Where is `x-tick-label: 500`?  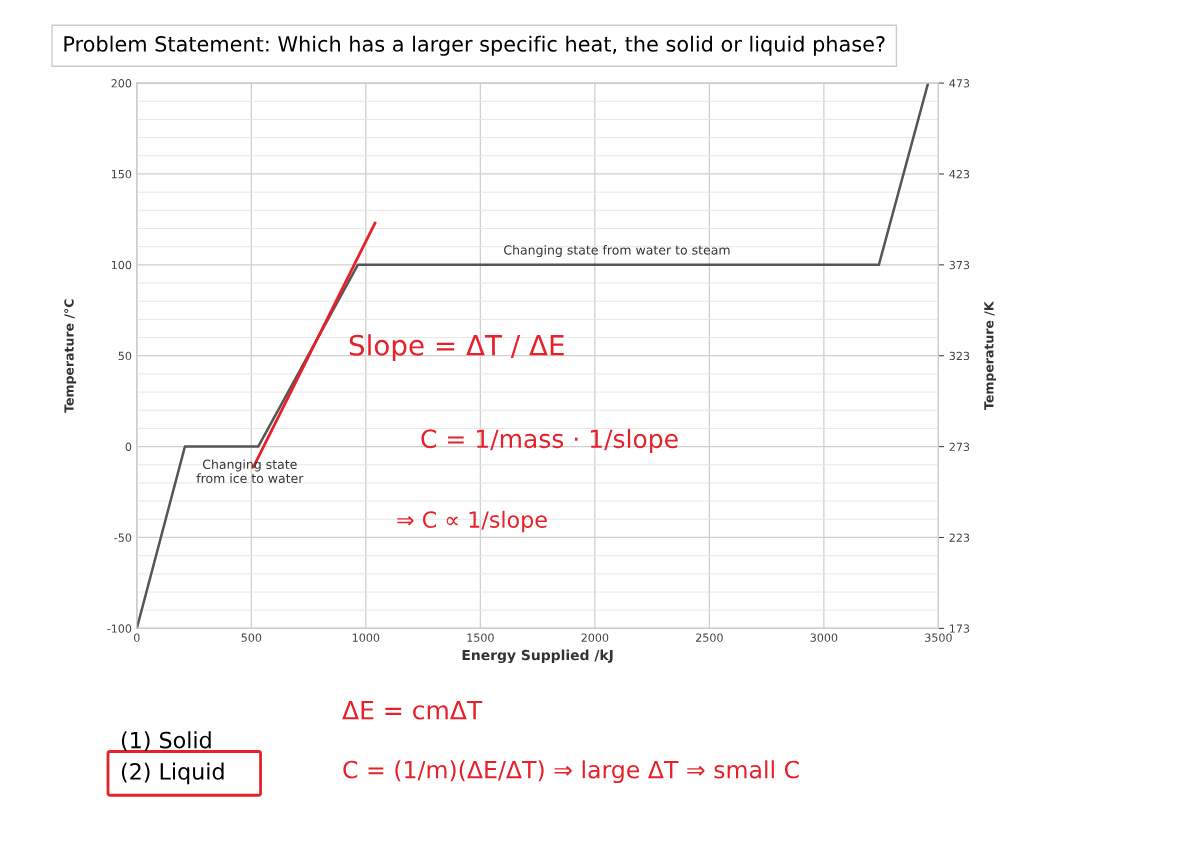
x-tick-label: 500 is located at coordinates (251, 637).